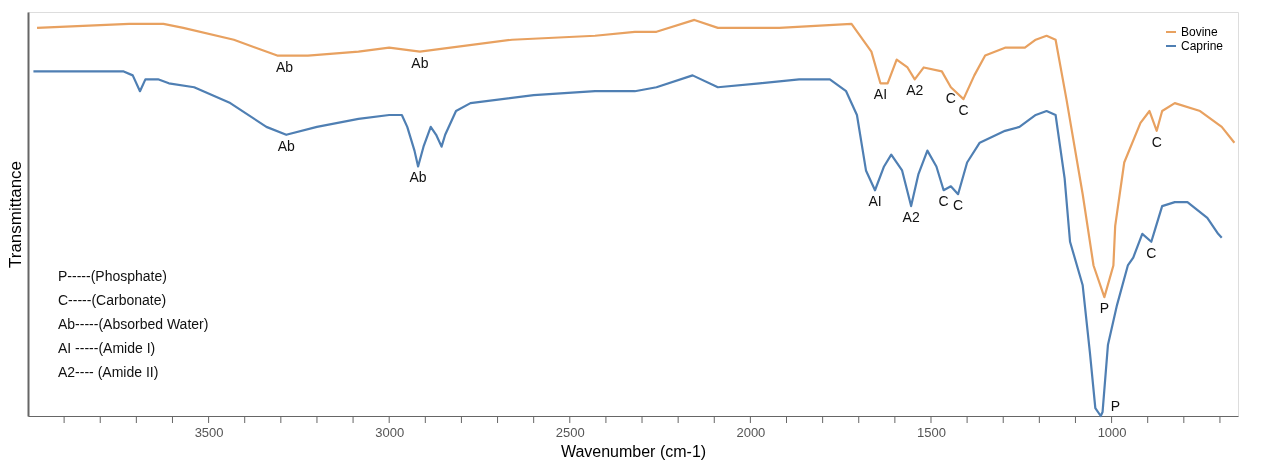 The height and width of the screenshot is (463, 1268). Describe the element at coordinates (1112, 432) in the screenshot. I see `x-tick-label: 1000` at that location.